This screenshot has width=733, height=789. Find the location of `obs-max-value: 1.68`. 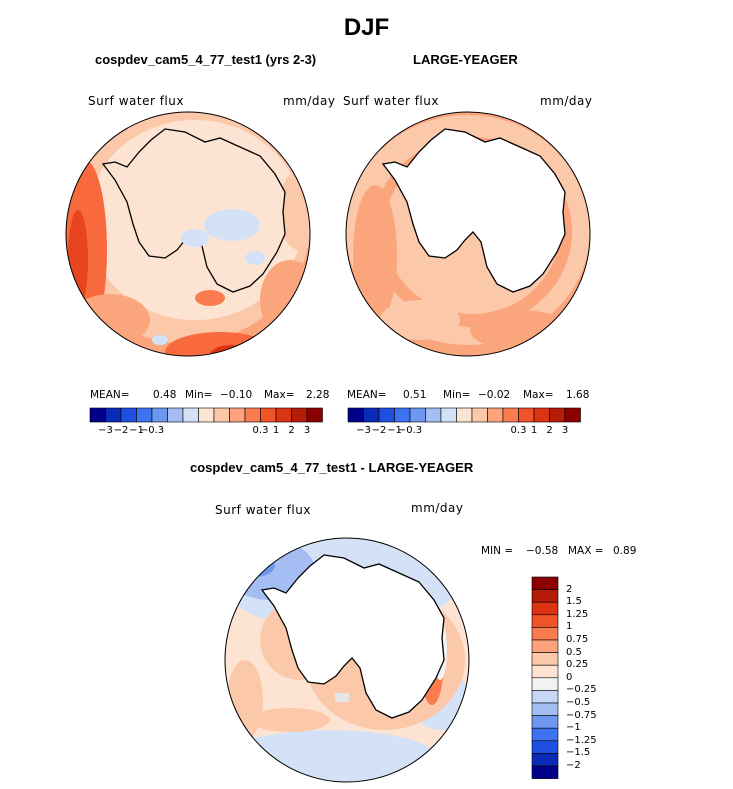

obs-max-value: 1.68 is located at coordinates (578, 395).